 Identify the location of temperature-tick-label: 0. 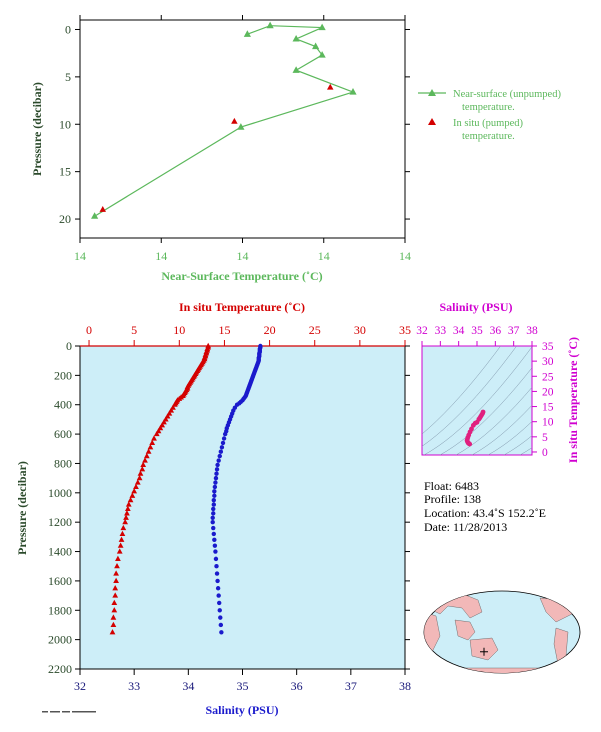
(89, 330).